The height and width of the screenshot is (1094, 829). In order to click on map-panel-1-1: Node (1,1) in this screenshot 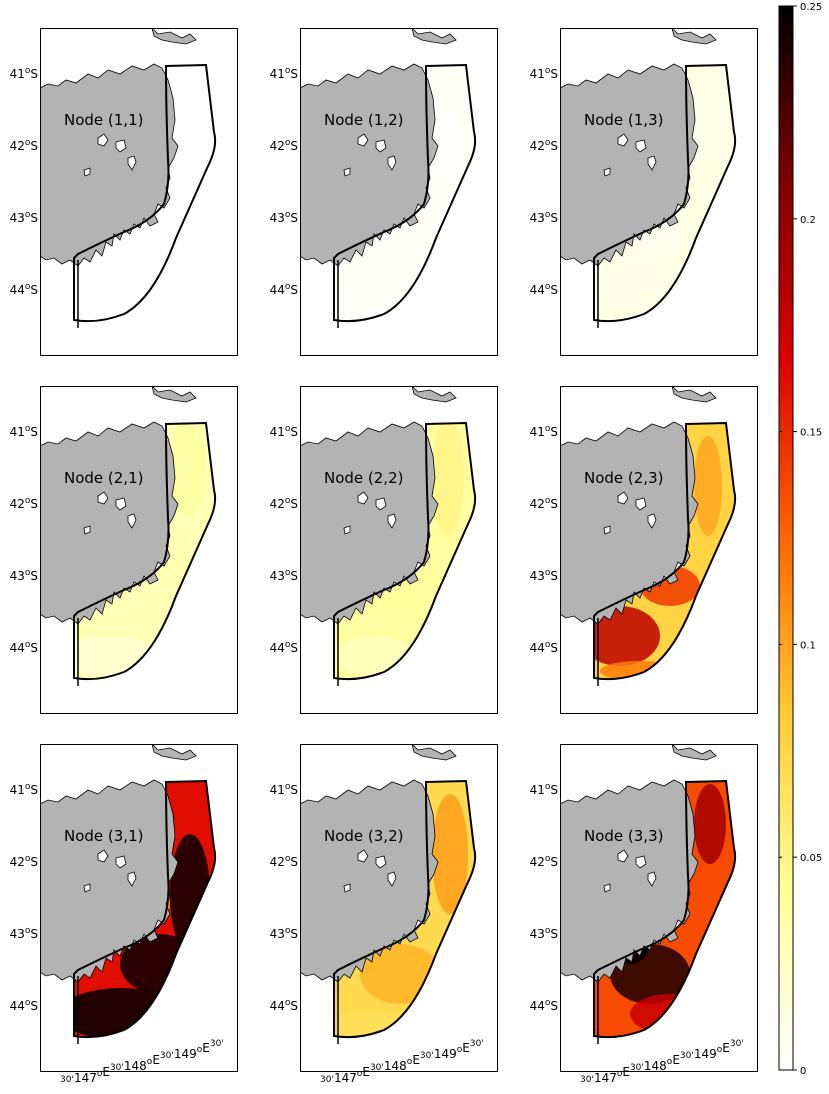, I will do `click(139, 192)`.